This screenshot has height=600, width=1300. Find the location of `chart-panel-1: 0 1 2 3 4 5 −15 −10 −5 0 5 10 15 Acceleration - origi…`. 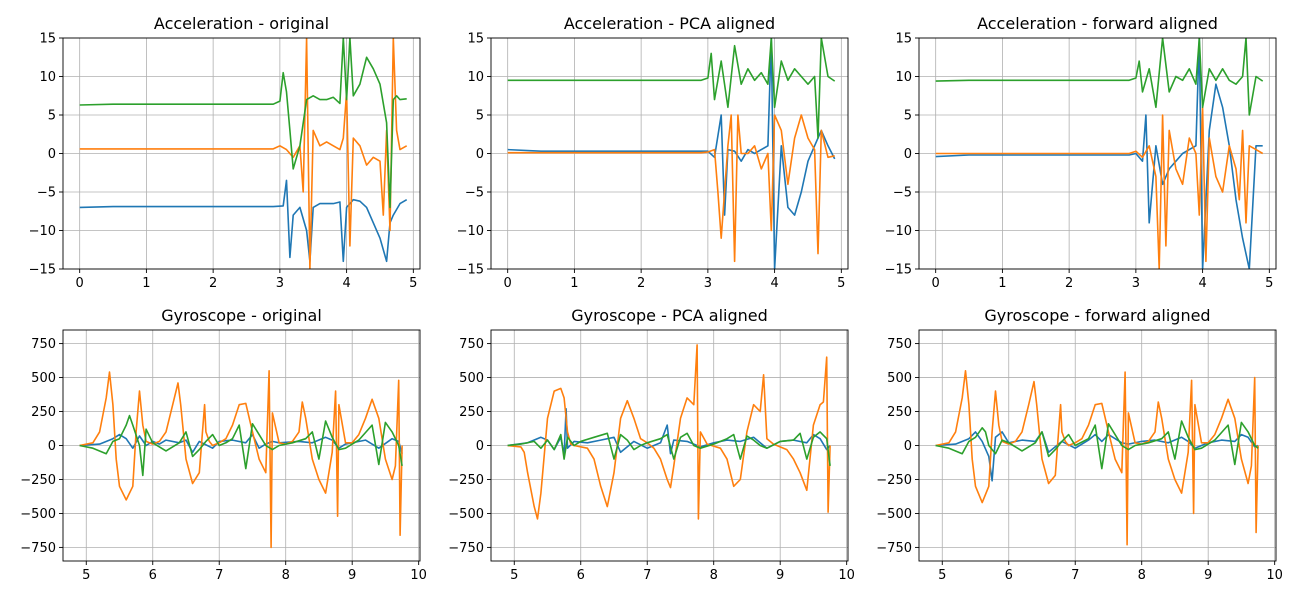

chart-panel-1: 0 1 2 3 4 5 −15 −10 −5 0 5 10 15 Acceleration - origi… is located at coordinates (225, 152).